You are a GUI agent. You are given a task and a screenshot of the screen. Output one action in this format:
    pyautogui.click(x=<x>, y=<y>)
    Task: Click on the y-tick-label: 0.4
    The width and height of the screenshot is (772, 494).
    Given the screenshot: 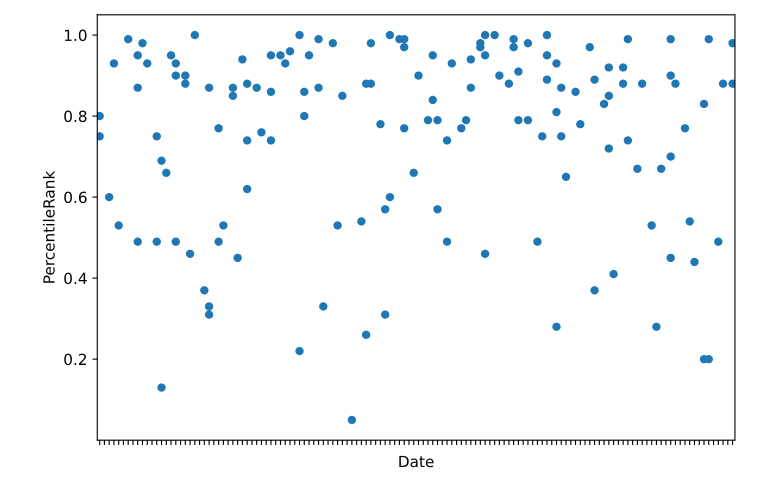 What is the action you would take?
    pyautogui.click(x=75, y=278)
    